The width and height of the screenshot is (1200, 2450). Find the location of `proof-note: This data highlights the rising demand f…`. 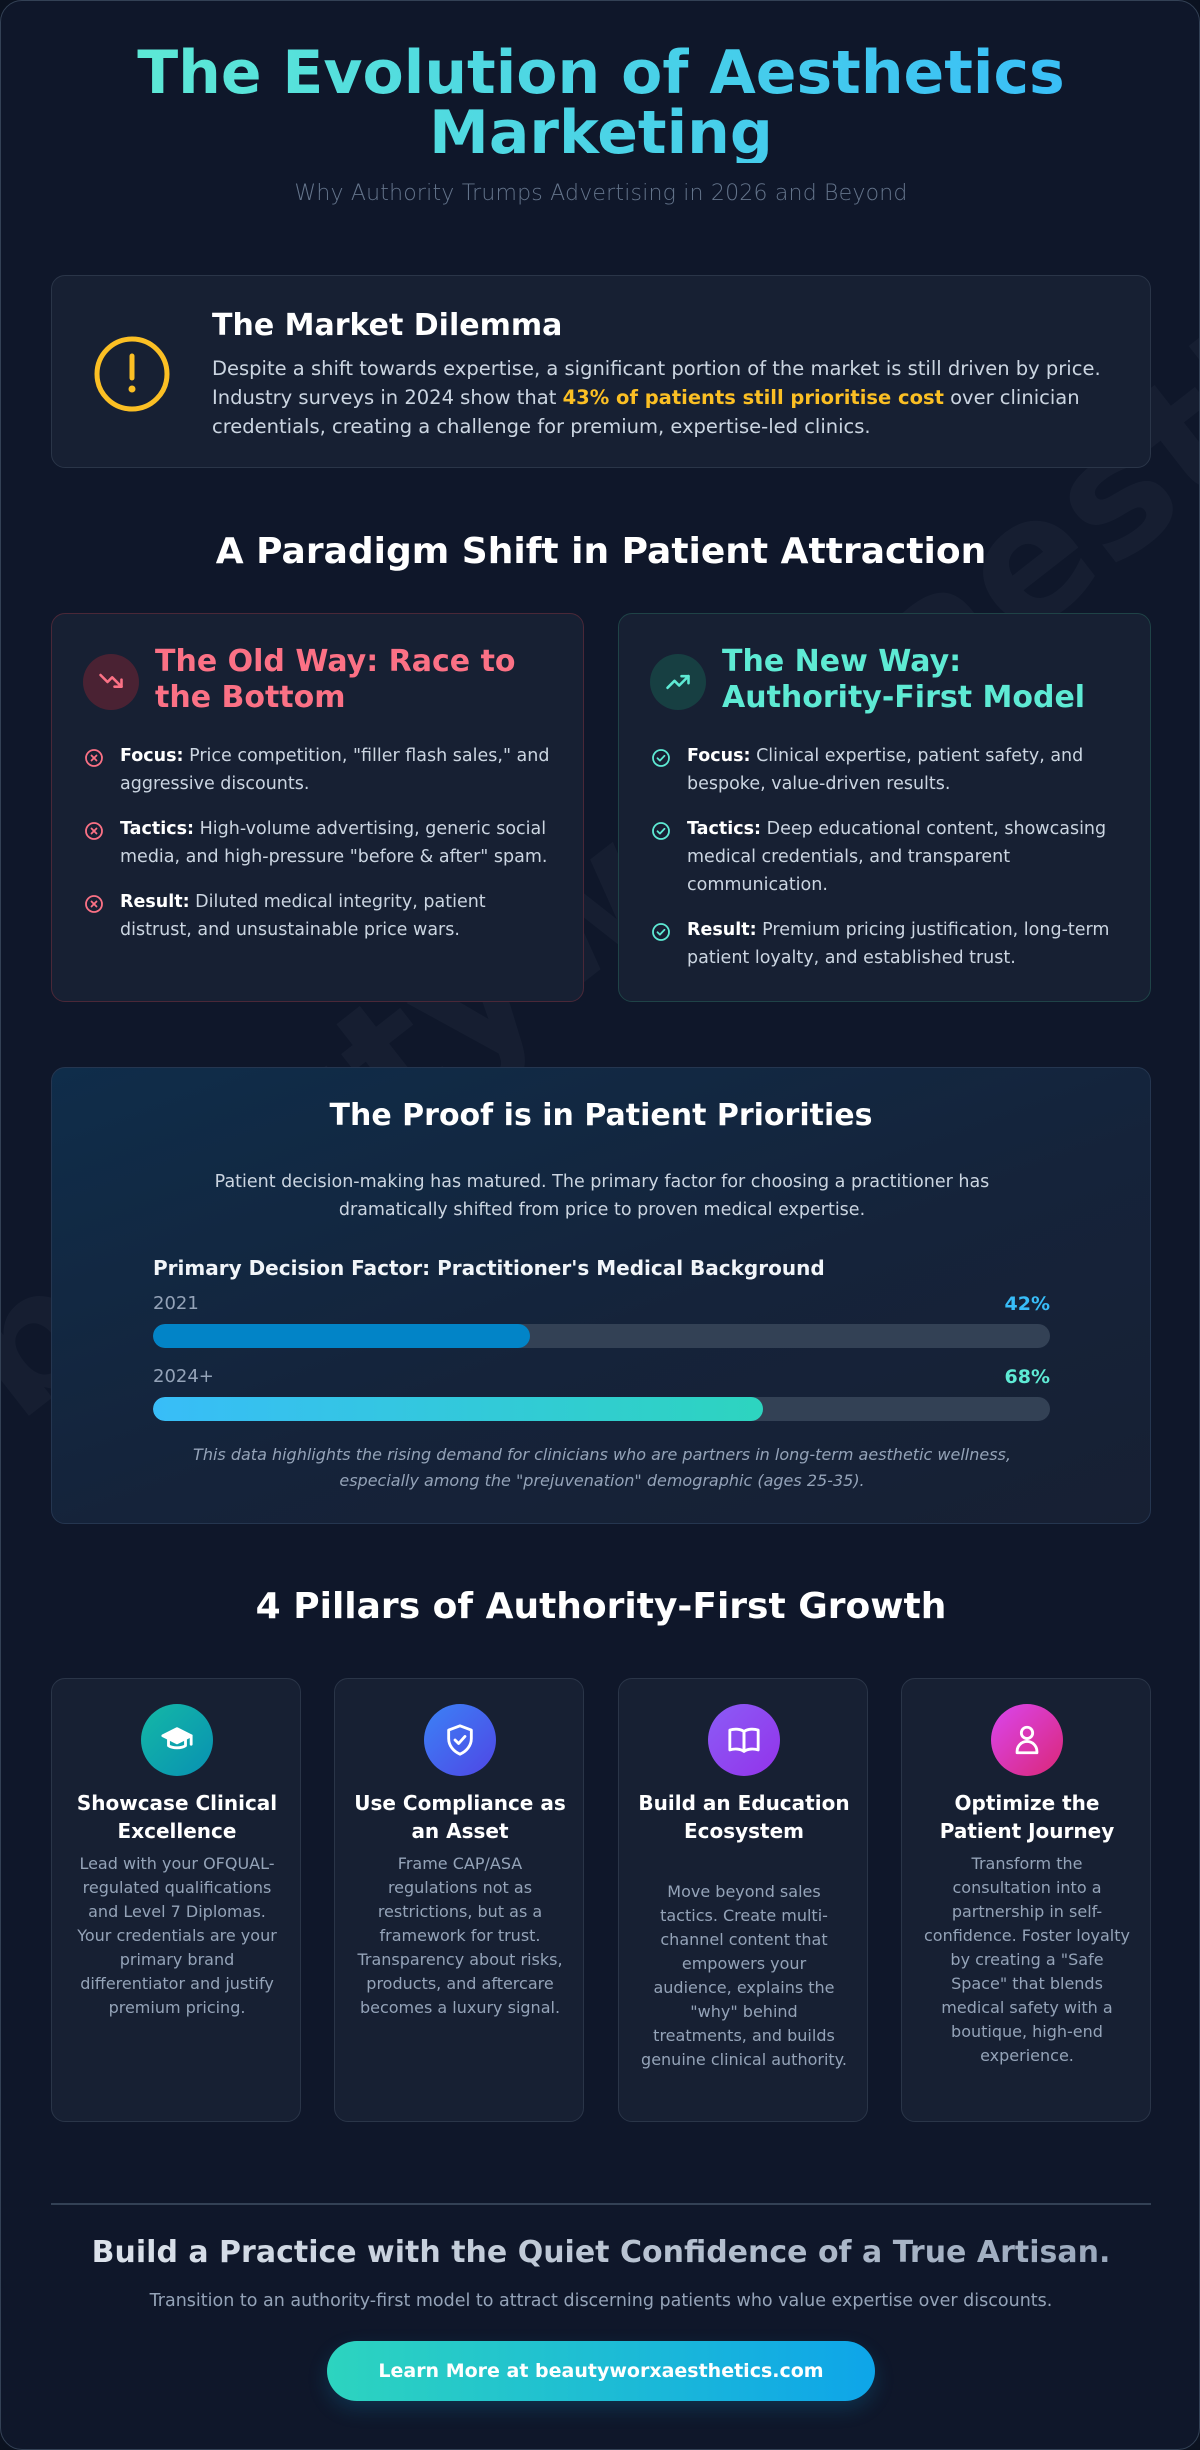

proof-note: This data highlights the rising demand f… is located at coordinates (602, 1467).